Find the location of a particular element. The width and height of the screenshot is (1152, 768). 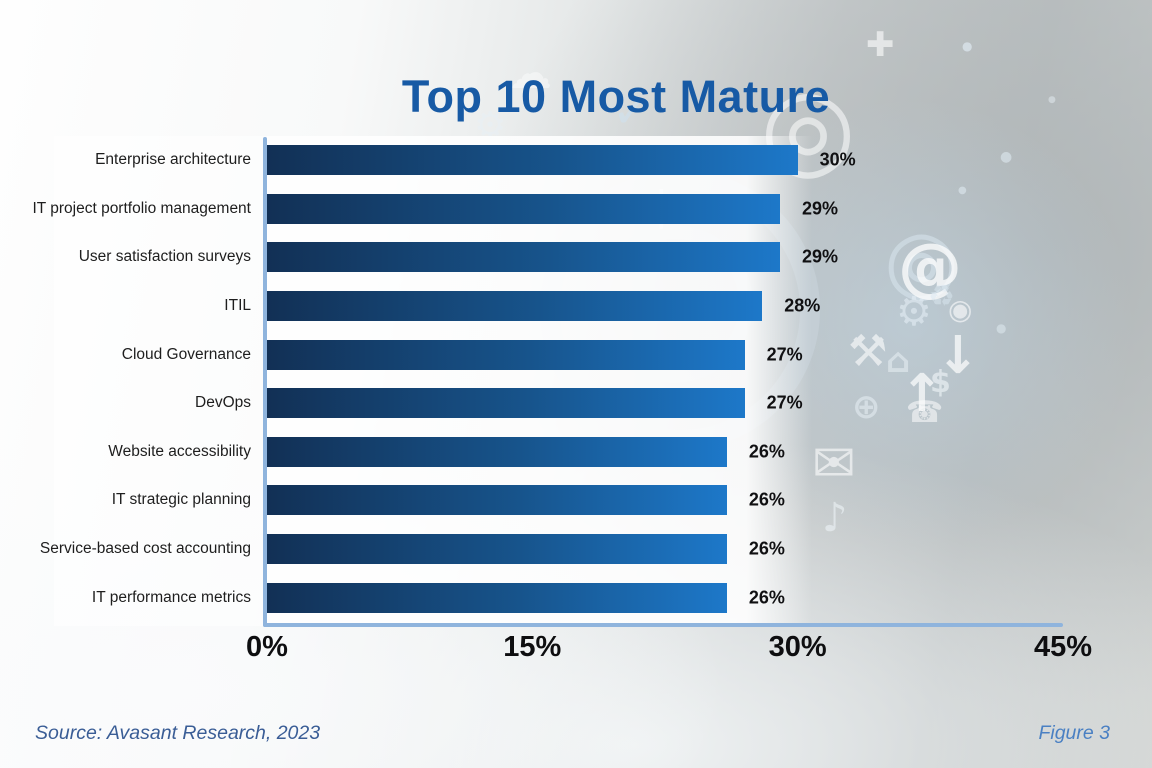

bar-row: IT strategic planning 26% is located at coordinates (587, 500).